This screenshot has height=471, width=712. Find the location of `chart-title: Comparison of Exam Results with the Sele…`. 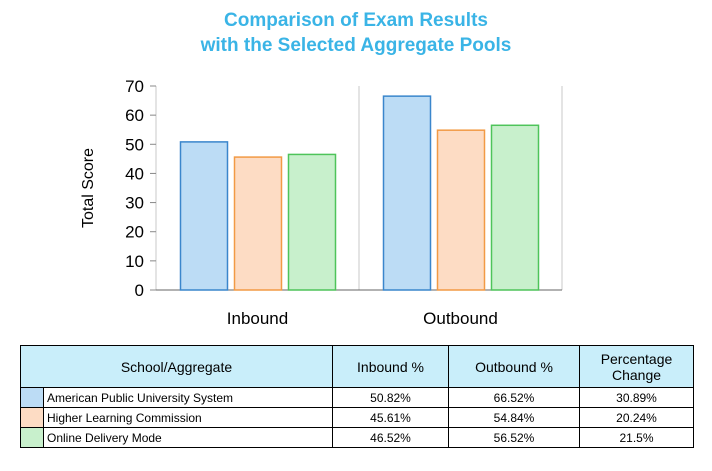

chart-title: Comparison of Exam Results with the Sele… is located at coordinates (356, 33).